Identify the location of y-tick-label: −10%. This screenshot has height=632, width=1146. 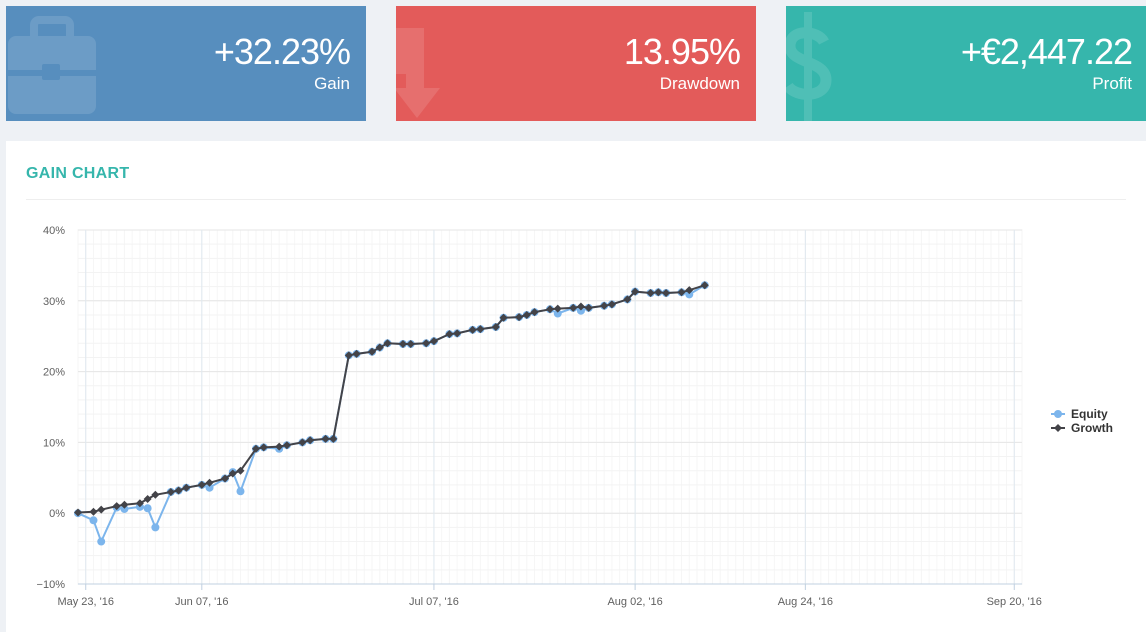
(51, 585).